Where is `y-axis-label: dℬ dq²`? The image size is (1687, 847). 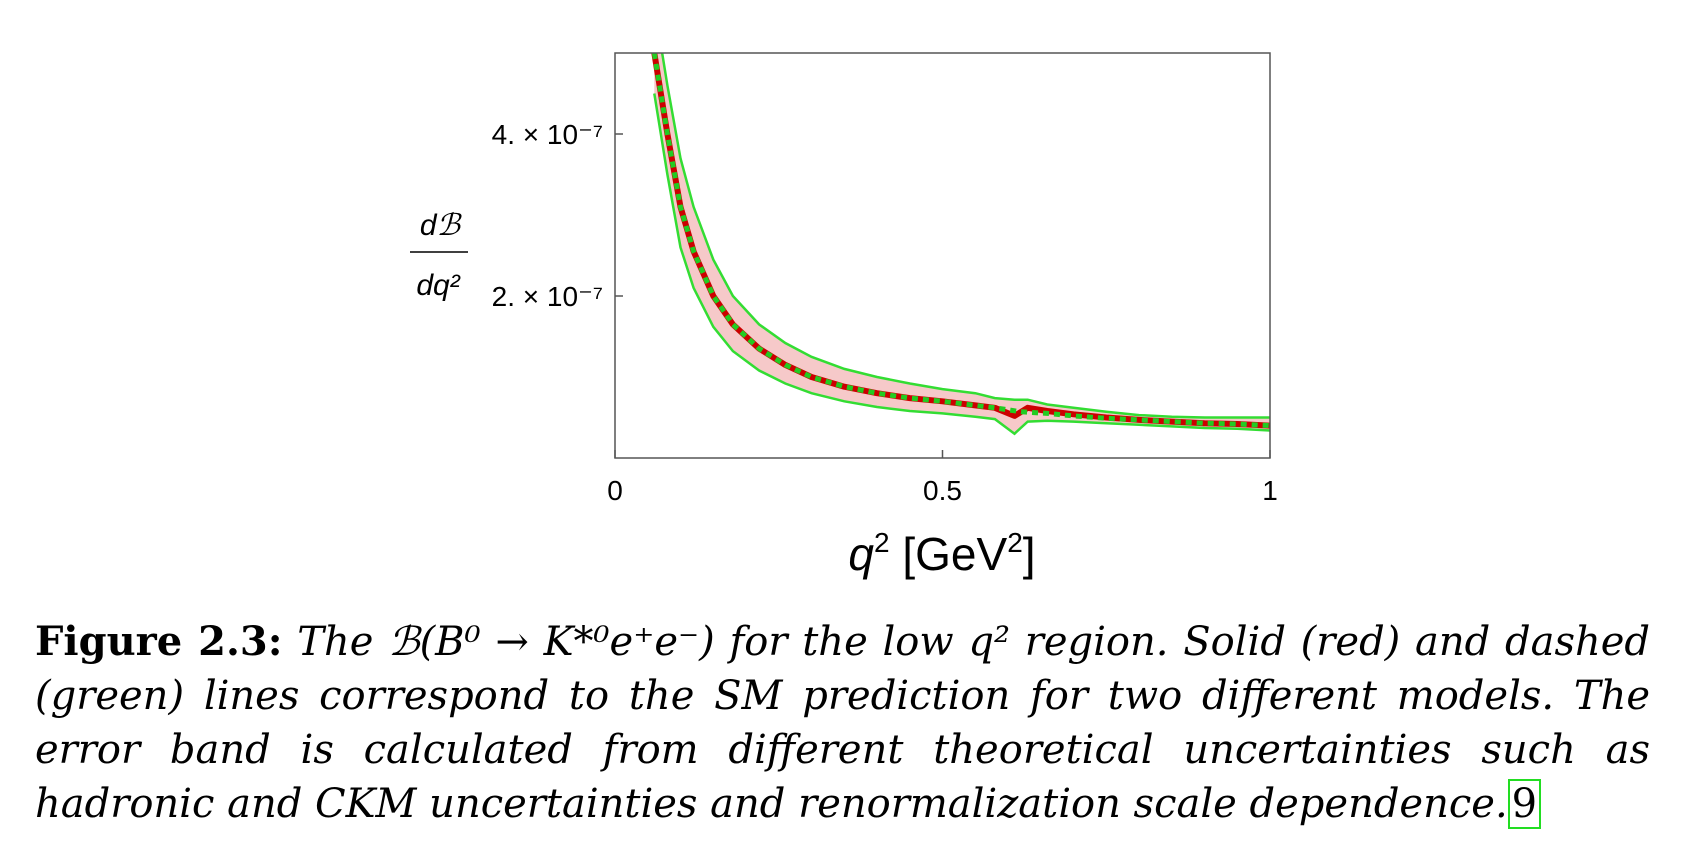 y-axis-label: dℬ dq² is located at coordinates (439, 255).